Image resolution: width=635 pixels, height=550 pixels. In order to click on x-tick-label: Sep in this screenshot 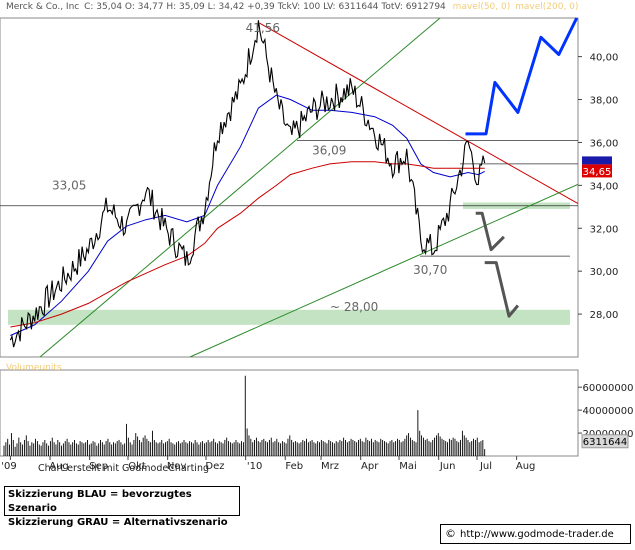, I will do `click(98, 466)`.